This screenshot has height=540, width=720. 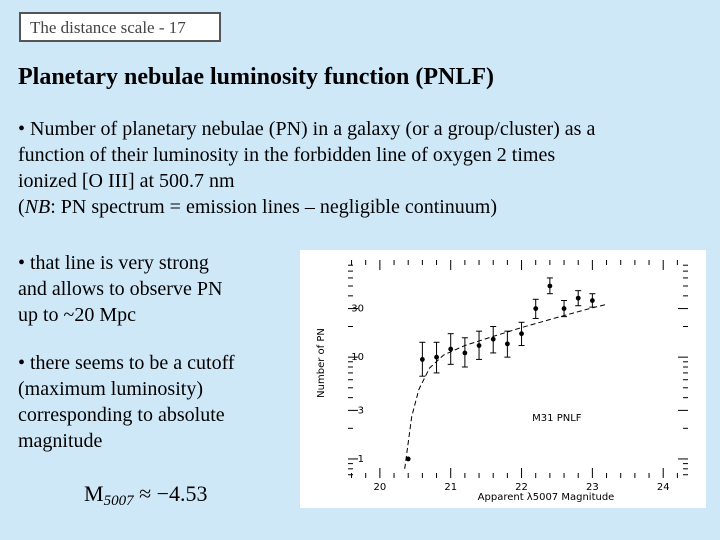 What do you see at coordinates (521, 487) in the screenshot?
I see `x-tick-label: 22` at bounding box center [521, 487].